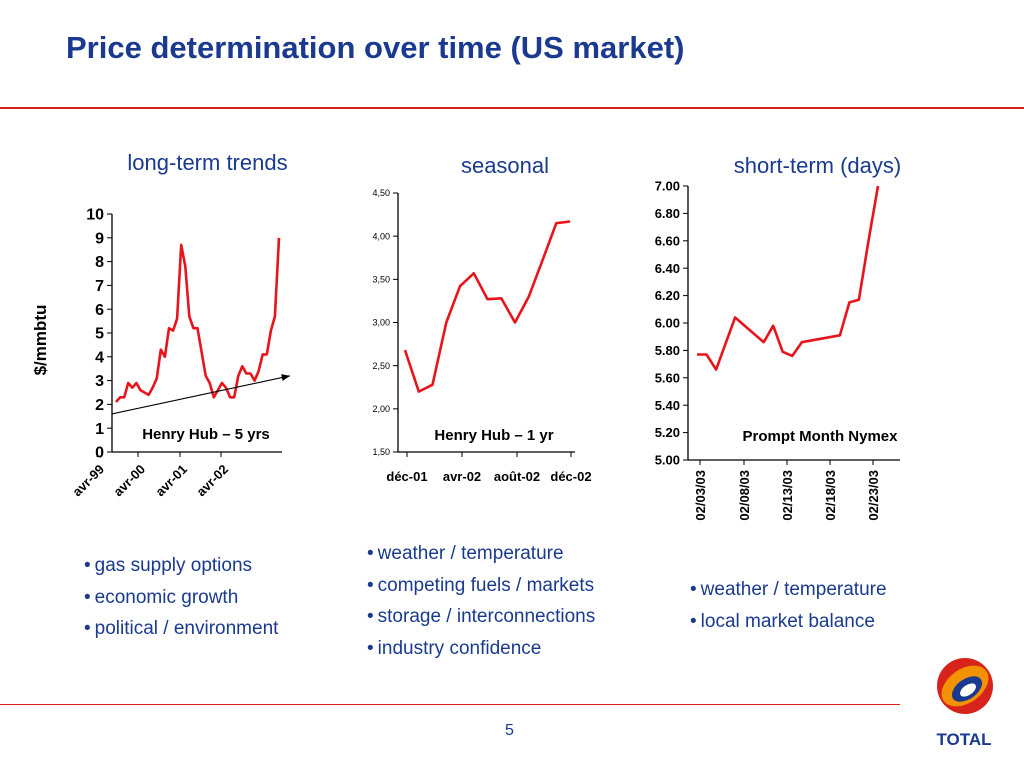  What do you see at coordinates (181, 634) in the screenshot?
I see `bullet-item: political / environment` at bounding box center [181, 634].